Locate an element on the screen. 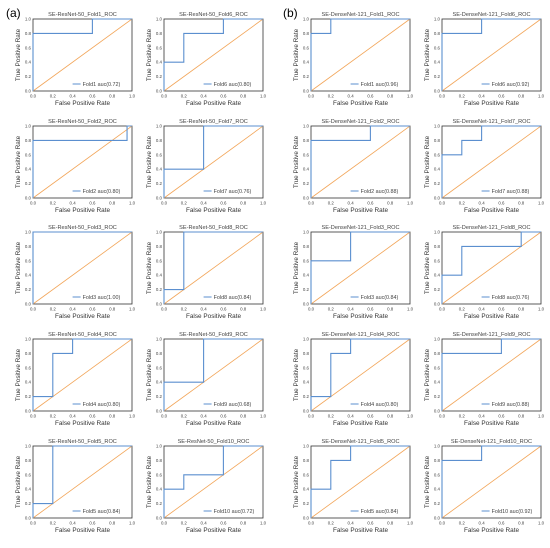 This screenshot has width=550, height=548. chart-title: SE-ResNet-50_Fold5_ROC is located at coordinates (82, 442).